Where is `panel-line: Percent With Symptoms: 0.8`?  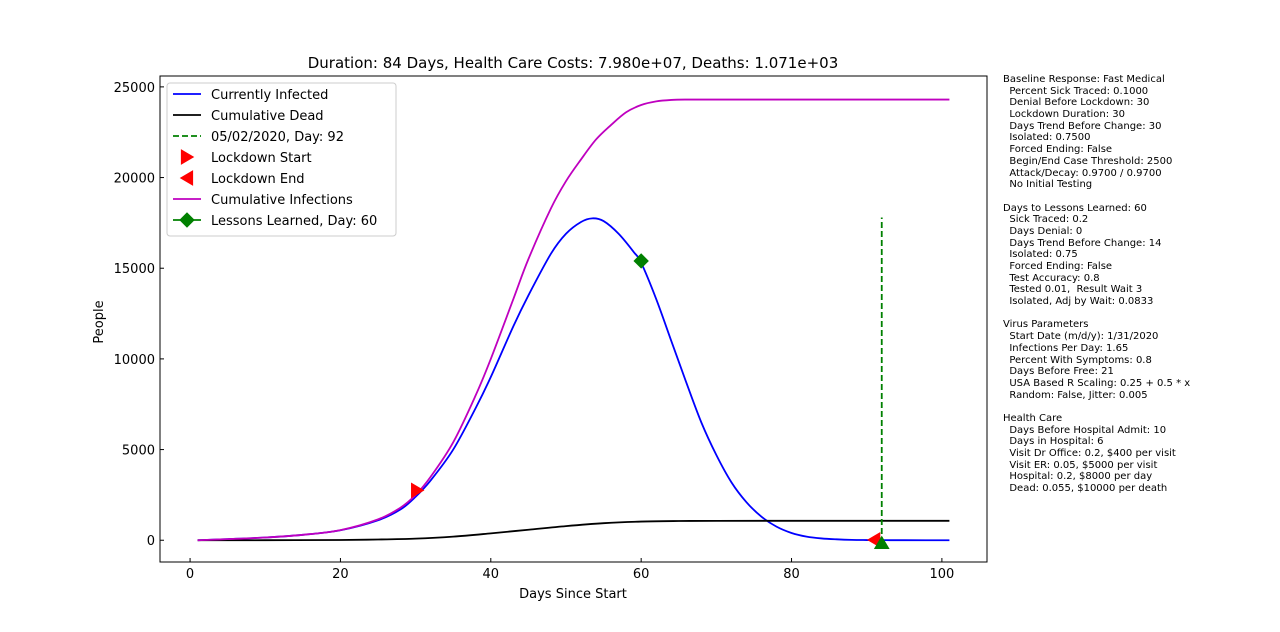 panel-line: Percent With Symptoms: 0.8 is located at coordinates (1077, 360).